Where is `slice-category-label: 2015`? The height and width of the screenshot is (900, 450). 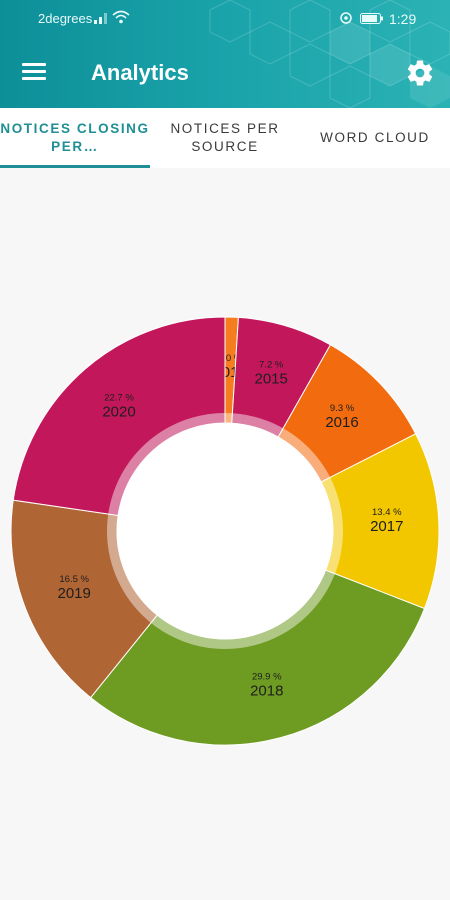
slice-category-label: 2015 is located at coordinates (270, 379).